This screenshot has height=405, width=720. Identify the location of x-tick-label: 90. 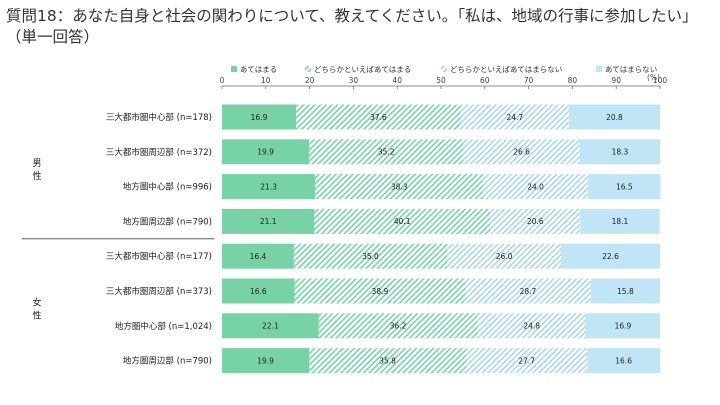
(616, 80).